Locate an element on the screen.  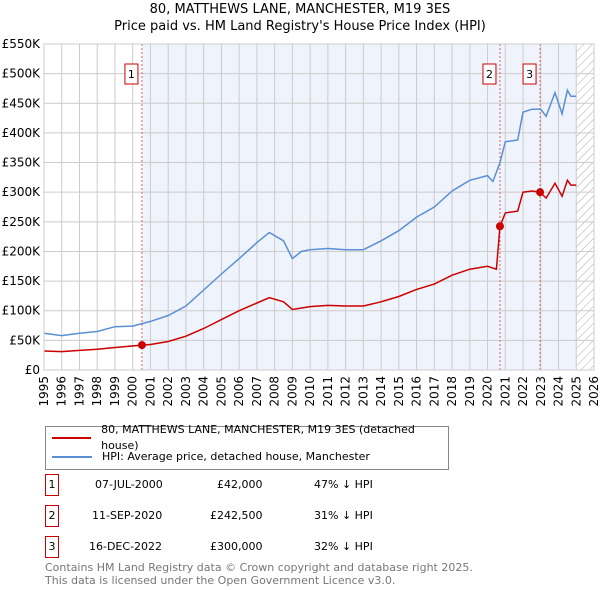
x-tick-label: 2017 is located at coordinates (434, 391).